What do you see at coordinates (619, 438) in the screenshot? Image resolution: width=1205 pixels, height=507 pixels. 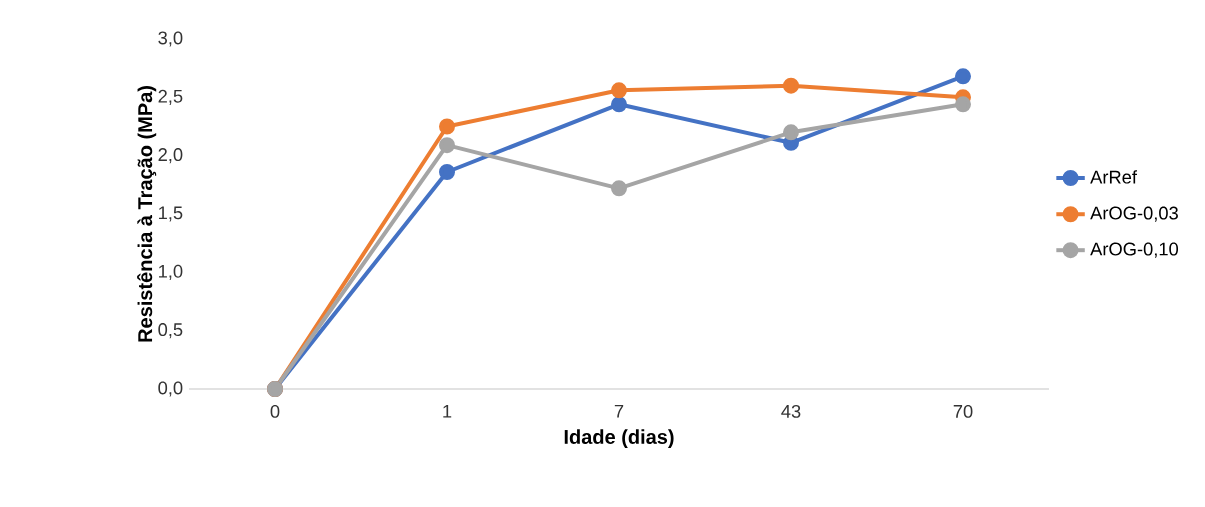 I see `x-axis-title: Idade (dias)` at bounding box center [619, 438].